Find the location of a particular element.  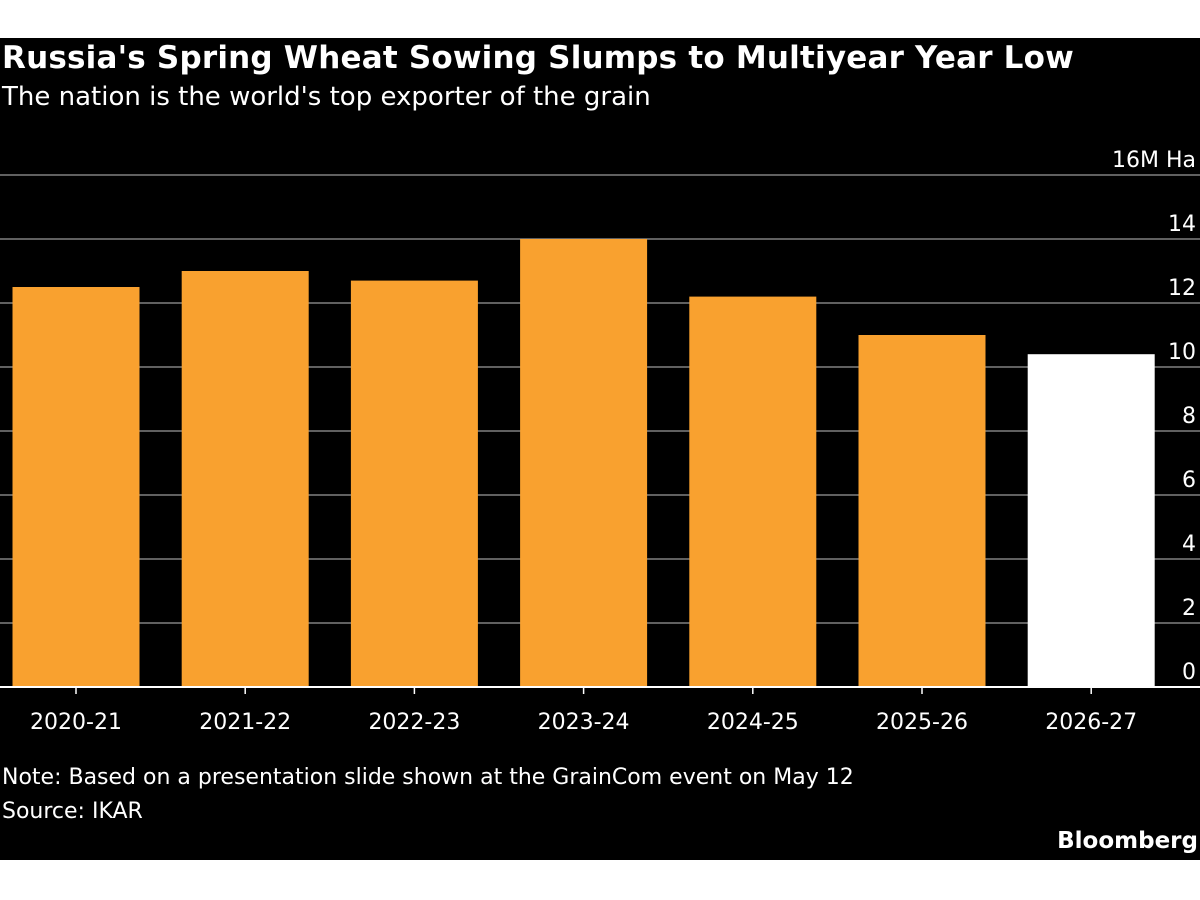

x-tick-label: 2020-21 is located at coordinates (76, 722).